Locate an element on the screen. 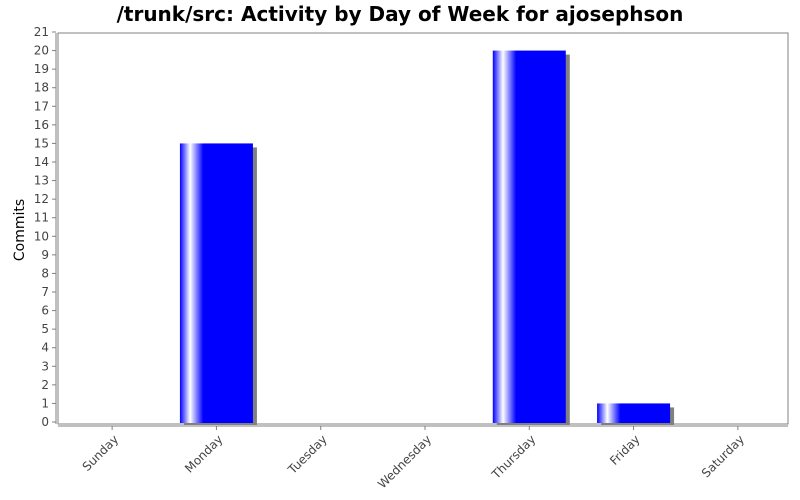 This screenshot has height=500, width=800. y-axis-title: Commits is located at coordinates (20, 230).